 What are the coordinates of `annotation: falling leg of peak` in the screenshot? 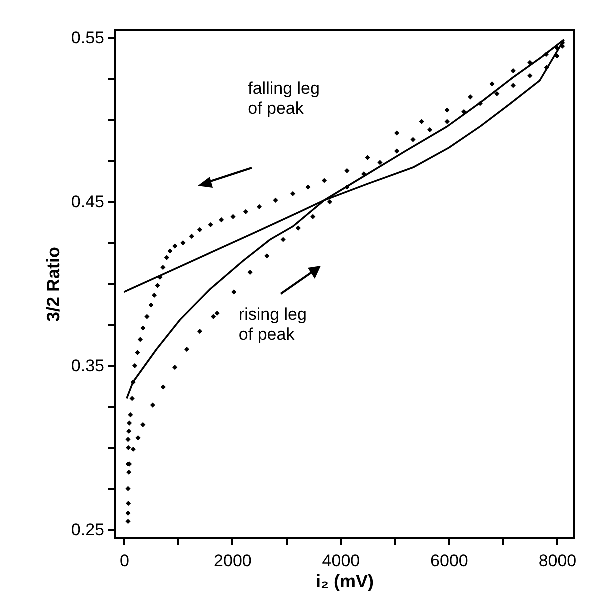 It's located at (284, 98).